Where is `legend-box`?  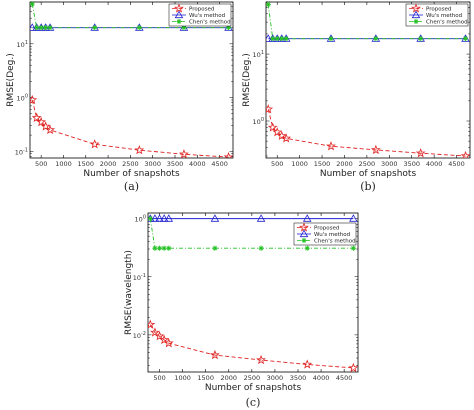
legend-box is located at coordinates (200, 15).